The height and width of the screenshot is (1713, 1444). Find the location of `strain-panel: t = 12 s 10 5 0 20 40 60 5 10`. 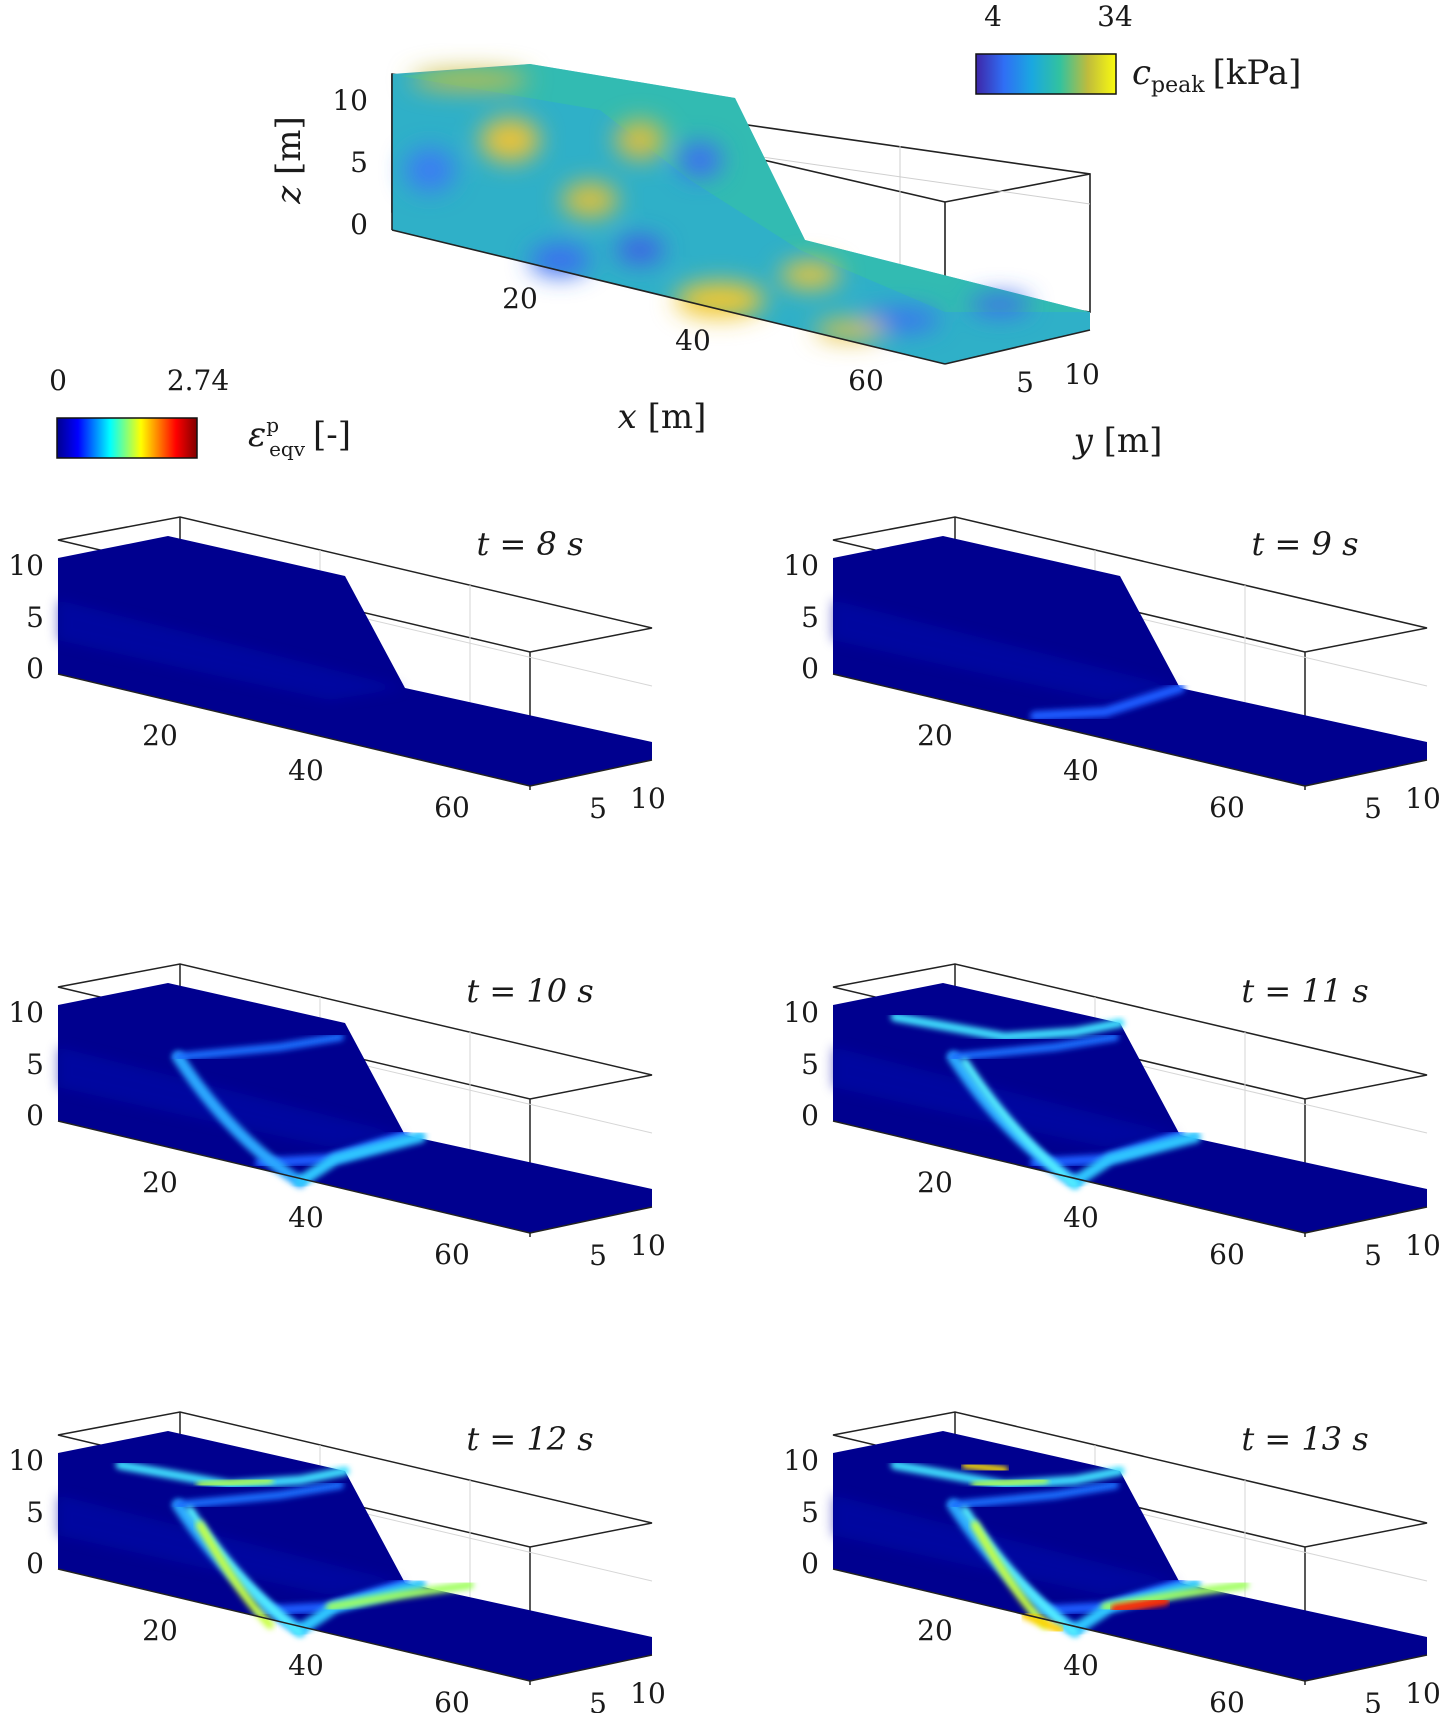

strain-panel: t = 12 s 10 5 0 20 40 60 5 10 is located at coordinates (337, 1562).